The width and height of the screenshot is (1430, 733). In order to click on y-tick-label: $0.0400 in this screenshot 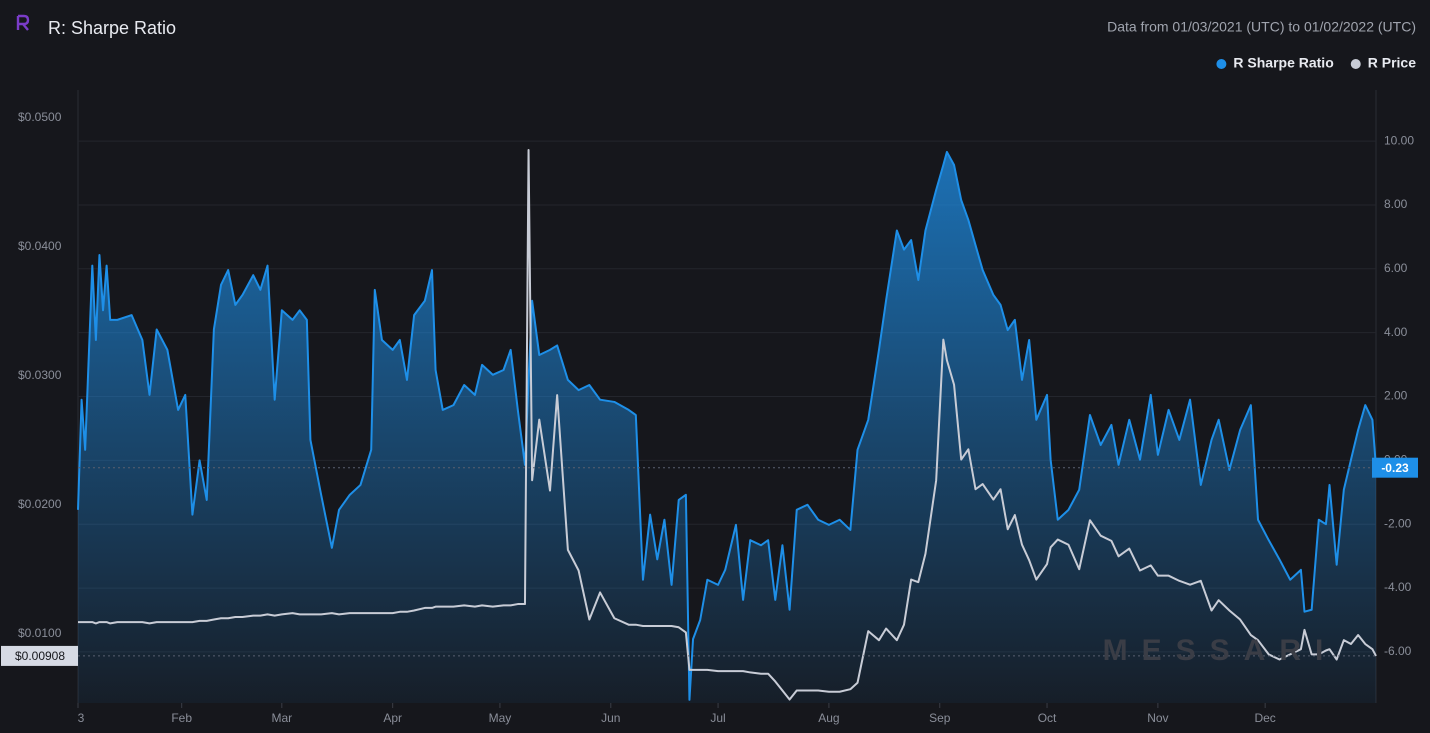, I will do `click(40, 246)`.